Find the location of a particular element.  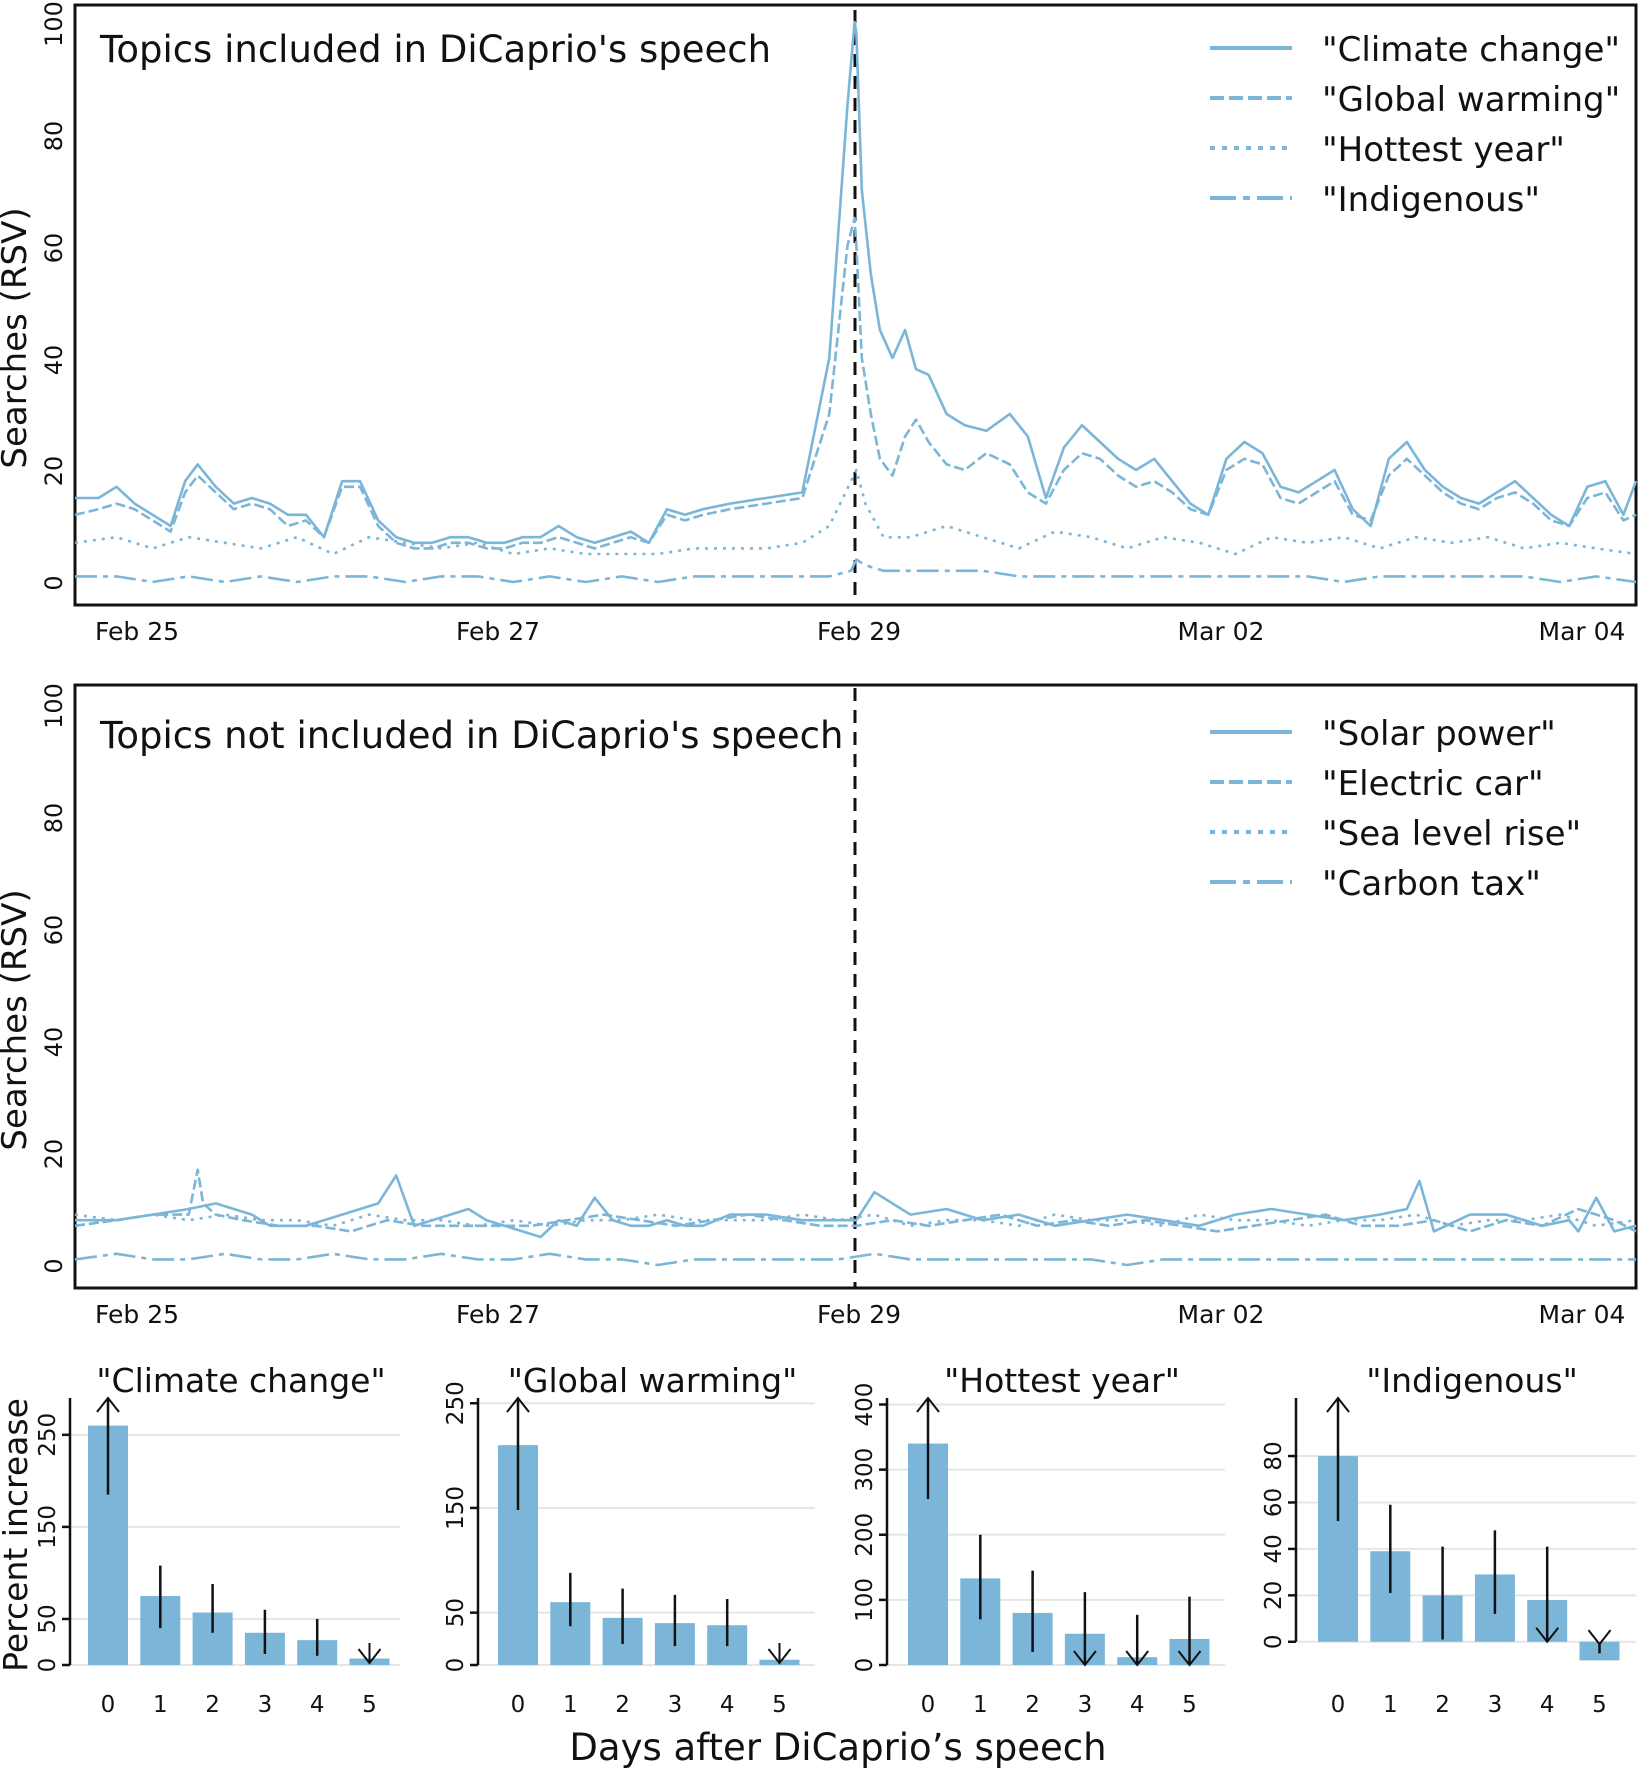

series-lines is located at coordinates (855, 1217).